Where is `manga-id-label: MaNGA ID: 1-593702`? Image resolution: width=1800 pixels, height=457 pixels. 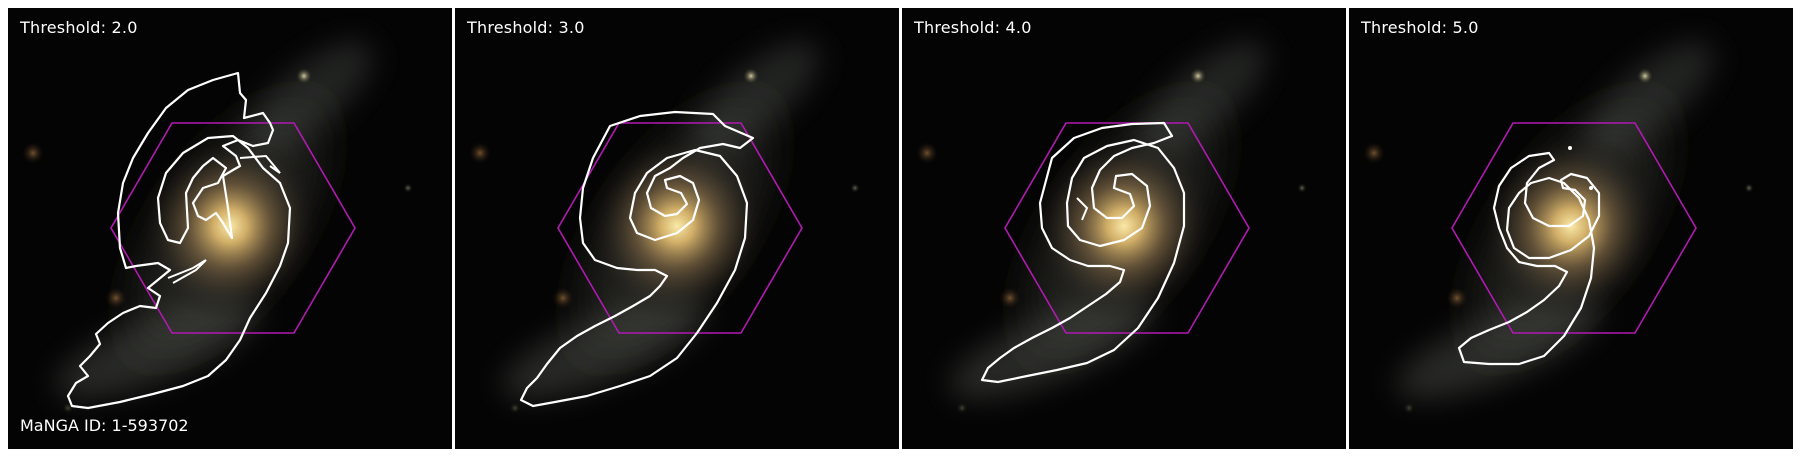
manga-id-label: MaNGA ID: 1-593702 is located at coordinates (104, 425).